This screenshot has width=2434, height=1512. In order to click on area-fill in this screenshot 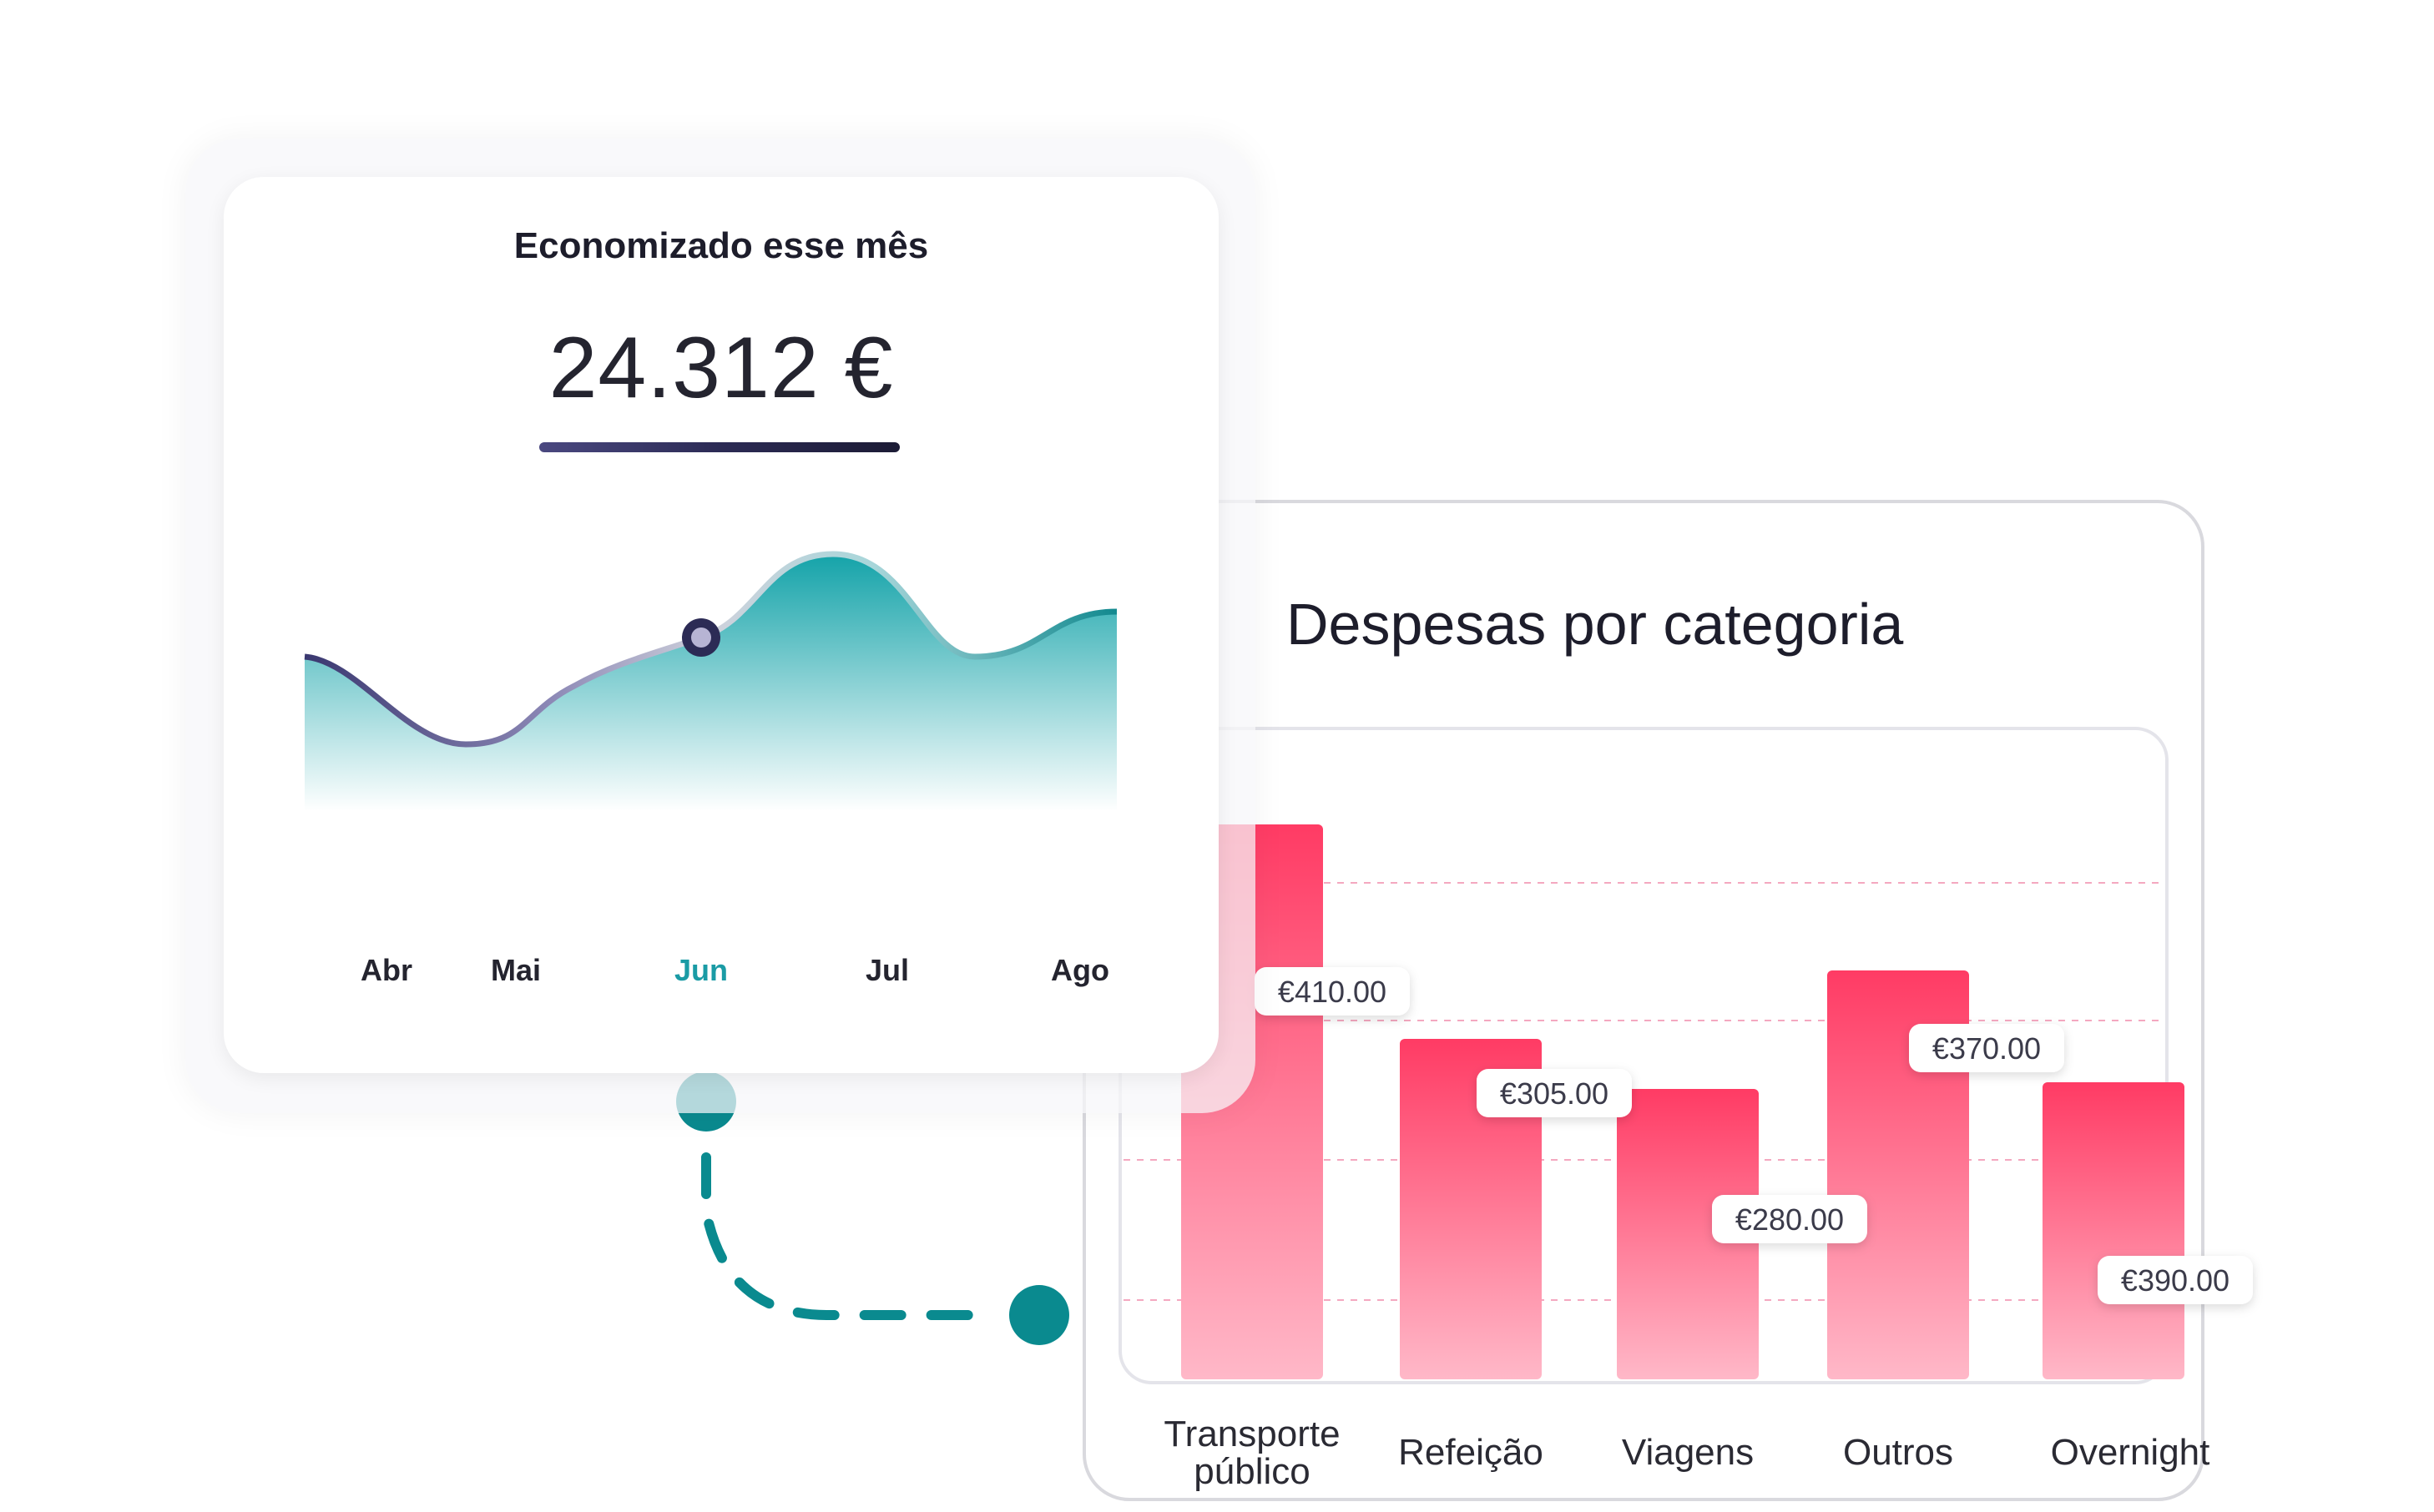, I will do `click(711, 682)`.